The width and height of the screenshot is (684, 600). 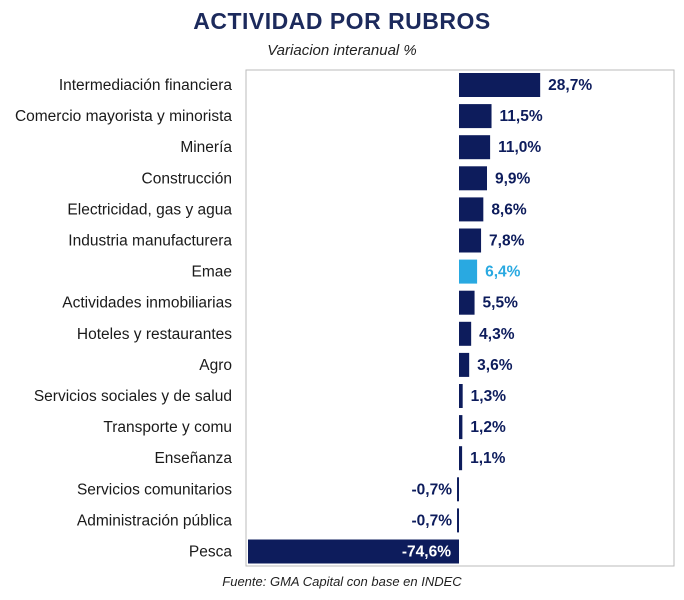 What do you see at coordinates (167, 427) in the screenshot?
I see `category-label: Transporte y comu` at bounding box center [167, 427].